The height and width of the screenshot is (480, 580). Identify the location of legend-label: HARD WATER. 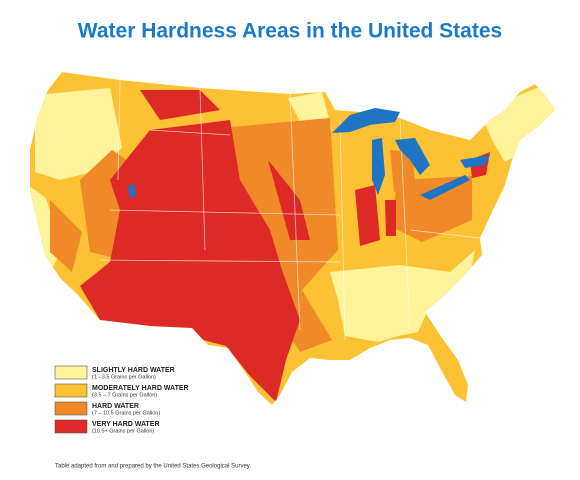
(115, 406).